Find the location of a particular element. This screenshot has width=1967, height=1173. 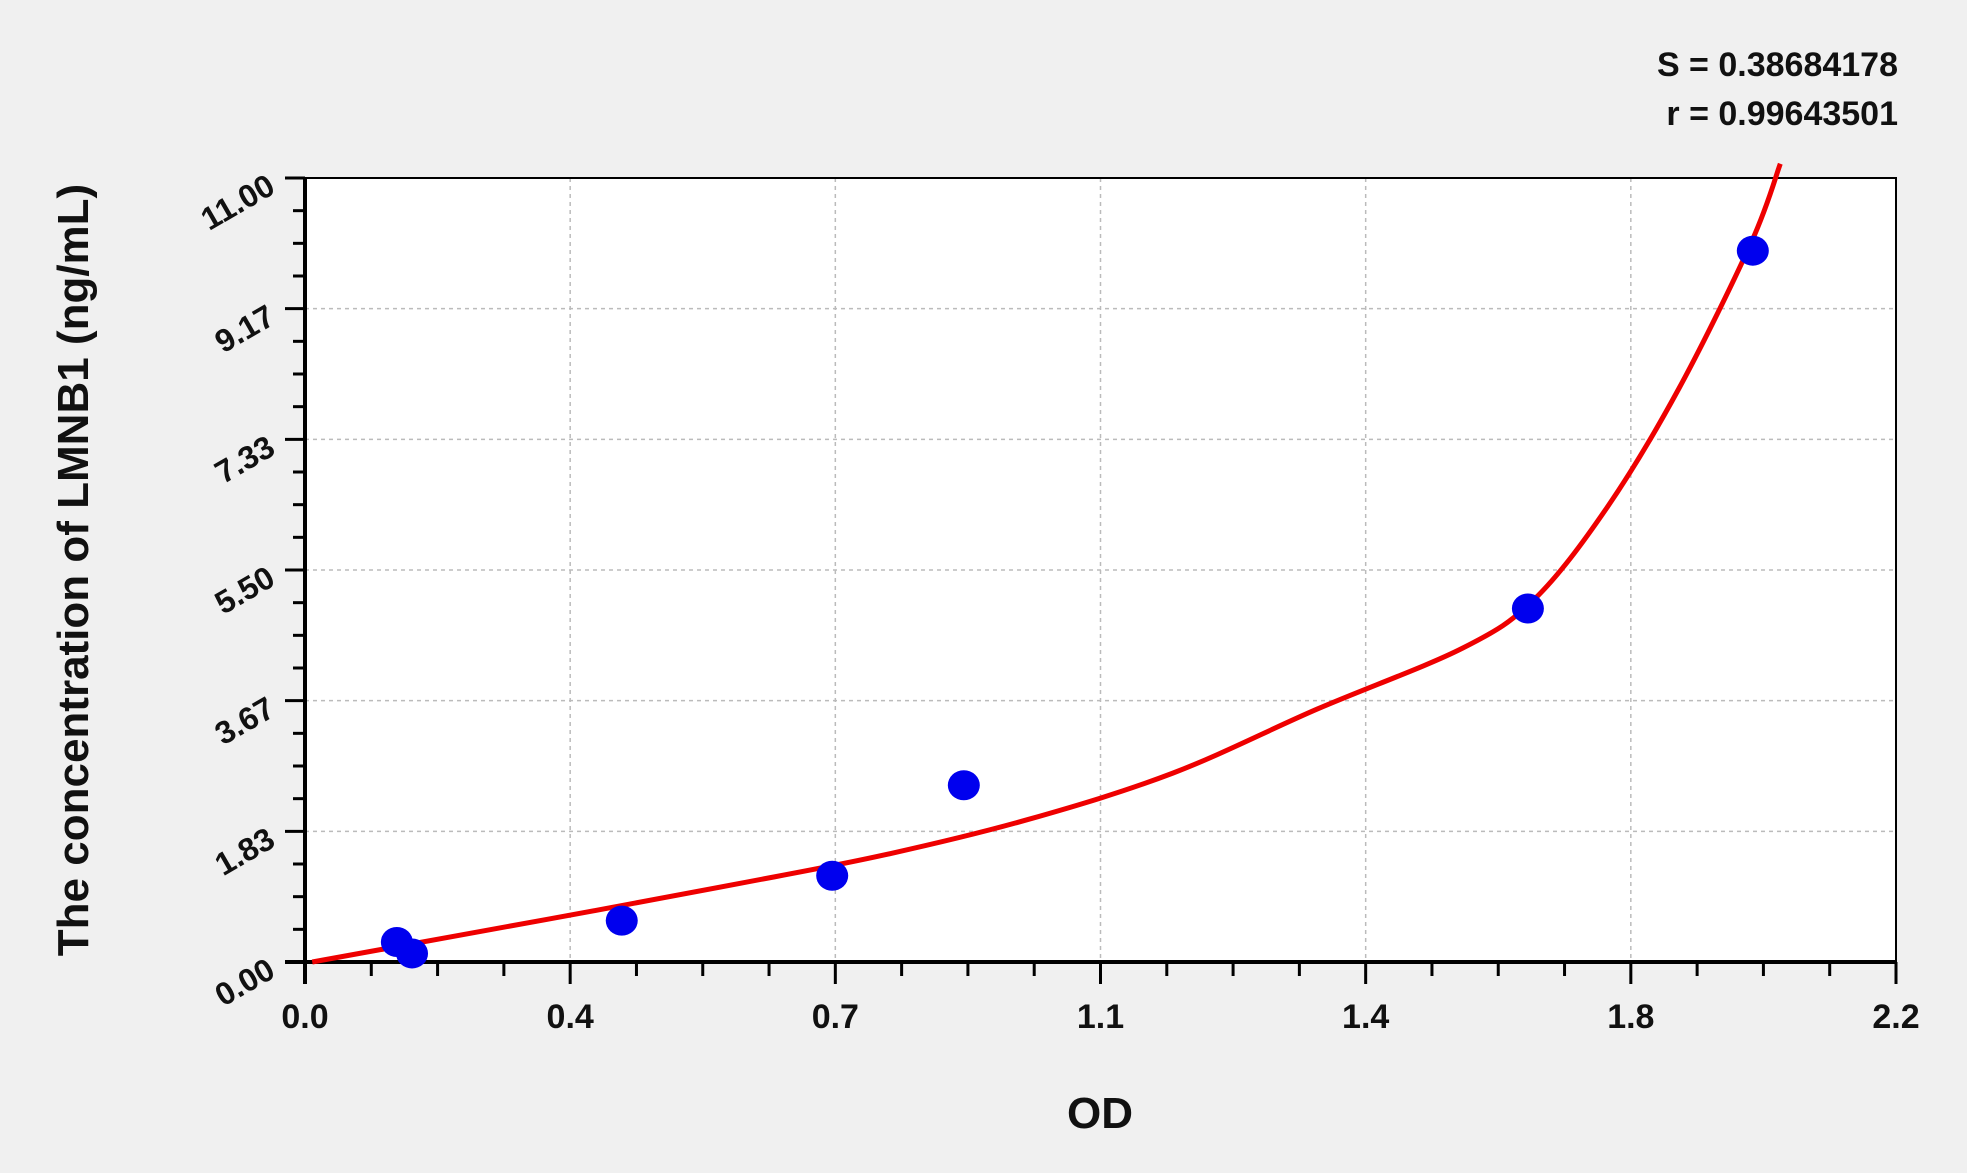

y-axis-label: The concentration of LMNB1 (ng/mL) is located at coordinates (73, 570).